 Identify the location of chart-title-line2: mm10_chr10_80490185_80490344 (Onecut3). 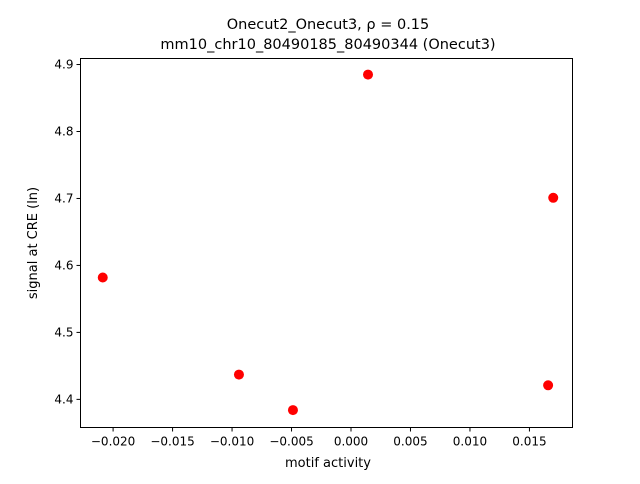
(327, 45).